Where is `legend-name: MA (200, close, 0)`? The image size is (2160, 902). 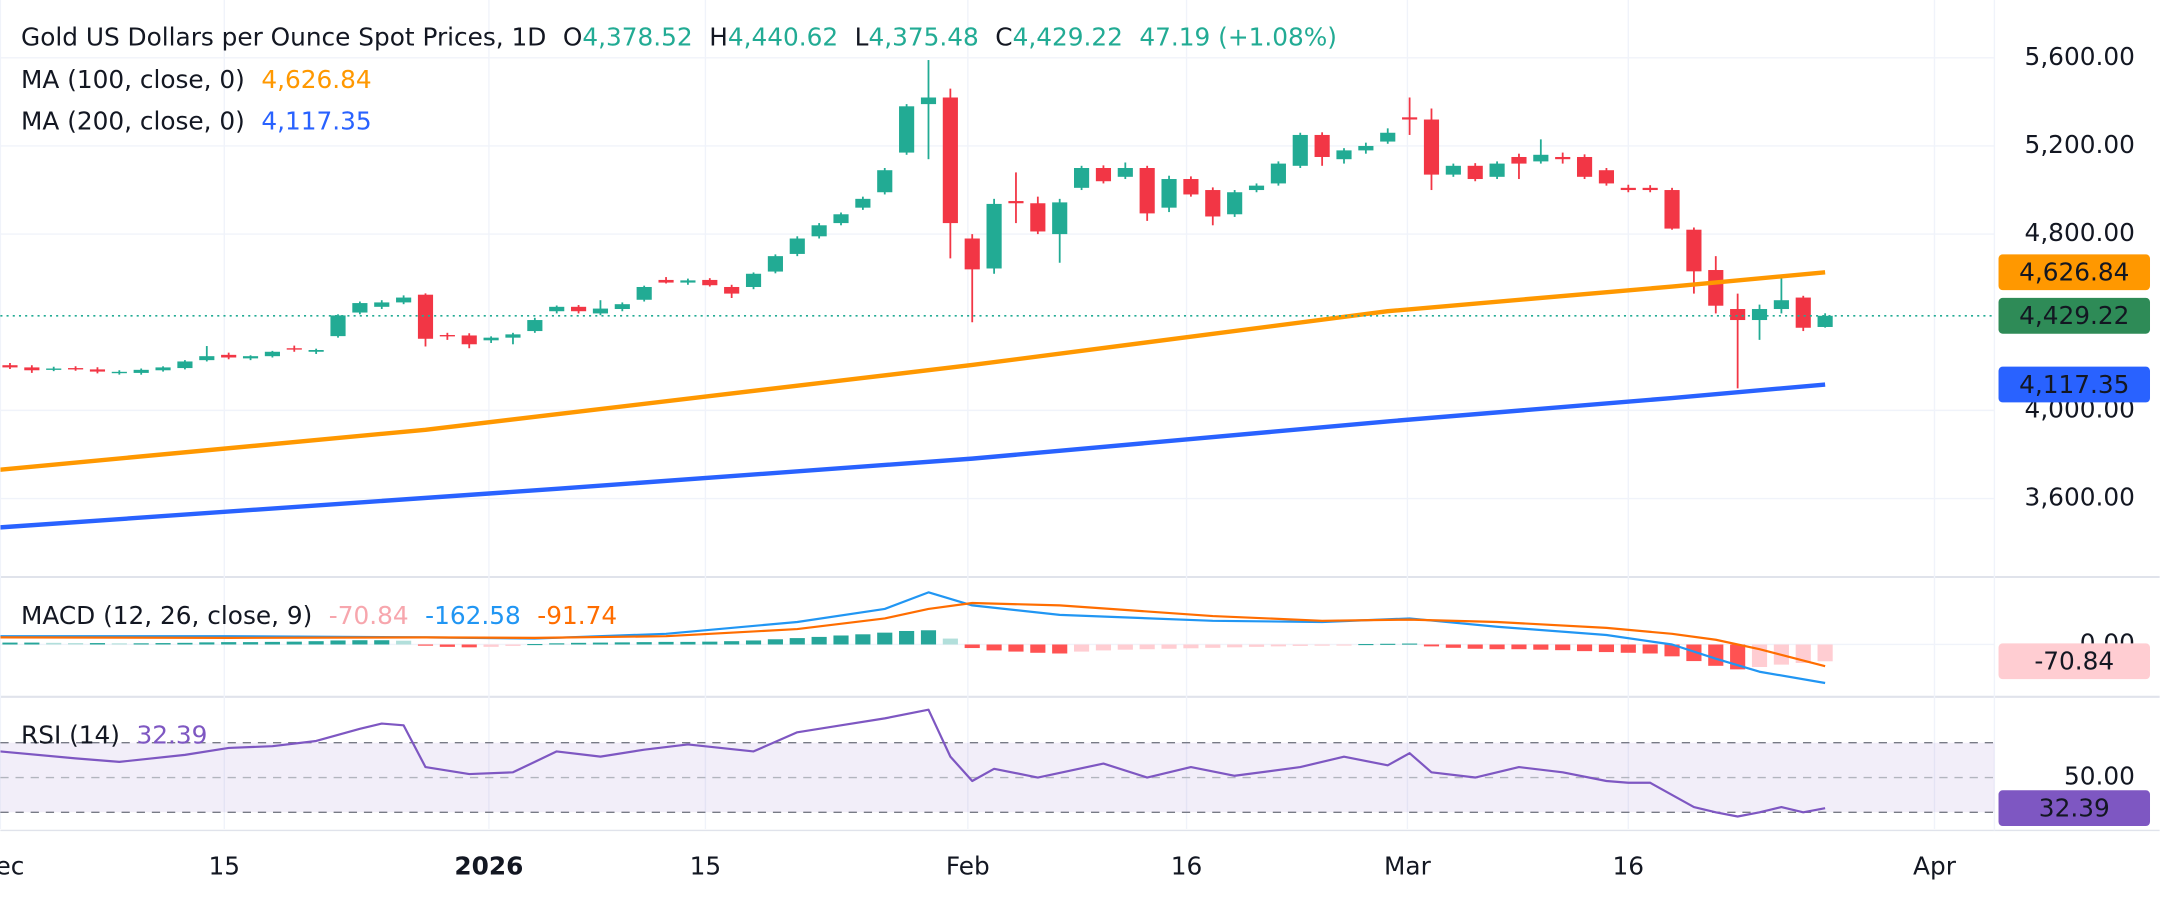 legend-name: MA (200, close, 0) is located at coordinates (133, 121).